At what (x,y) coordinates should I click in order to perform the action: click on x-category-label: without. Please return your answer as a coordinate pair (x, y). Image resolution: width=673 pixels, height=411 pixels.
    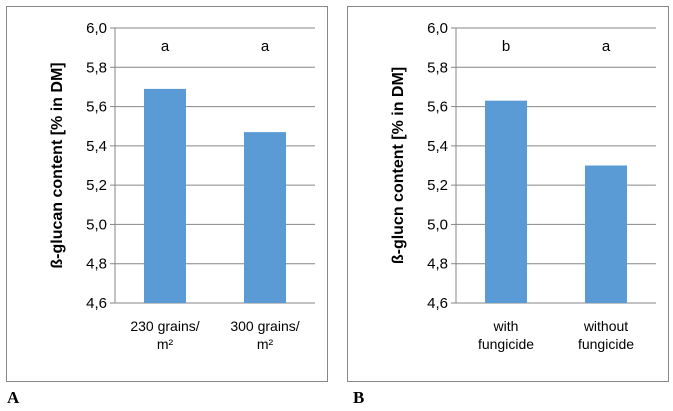
    Looking at the image, I should click on (605, 326).